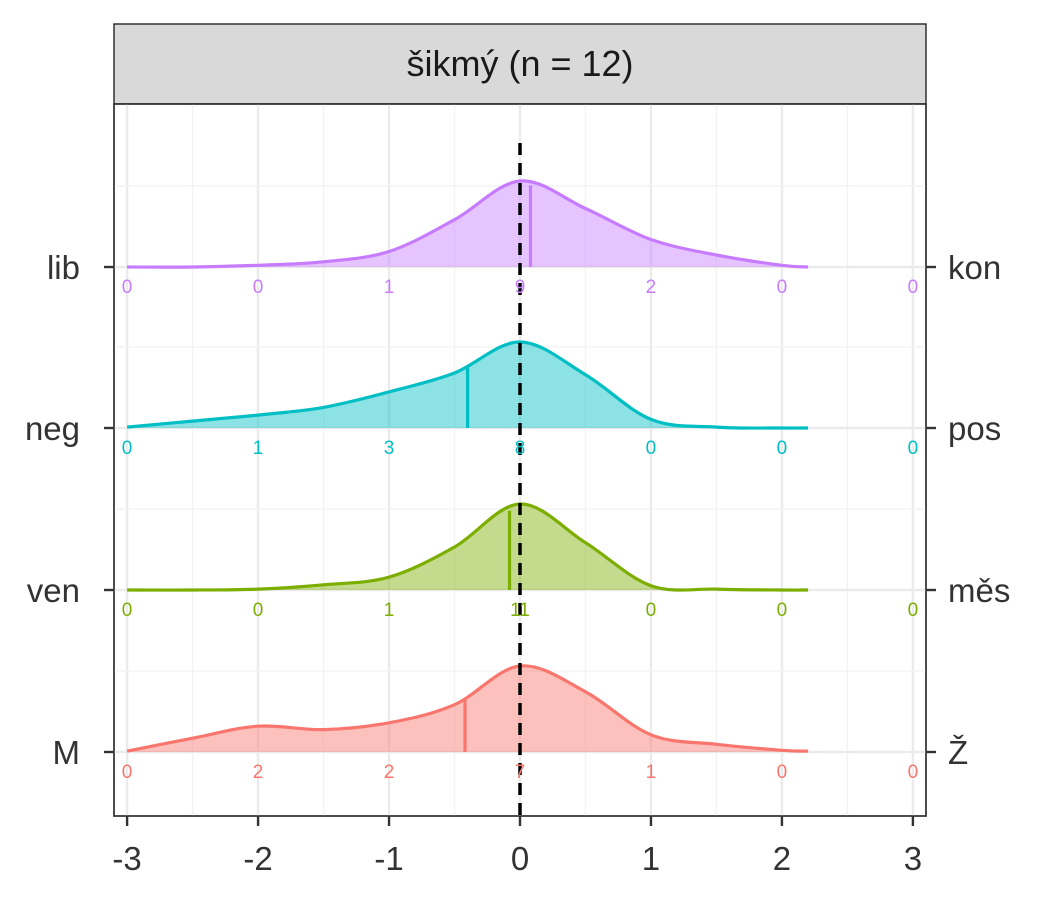 The height and width of the screenshot is (900, 1050). What do you see at coordinates (520, 858) in the screenshot?
I see `x-tick-label: 0` at bounding box center [520, 858].